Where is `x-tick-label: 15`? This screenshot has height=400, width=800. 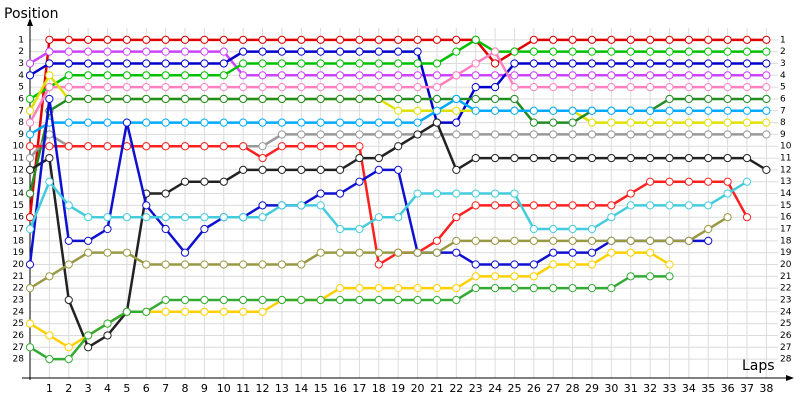
x-tick-label: 15 is located at coordinates (321, 388).